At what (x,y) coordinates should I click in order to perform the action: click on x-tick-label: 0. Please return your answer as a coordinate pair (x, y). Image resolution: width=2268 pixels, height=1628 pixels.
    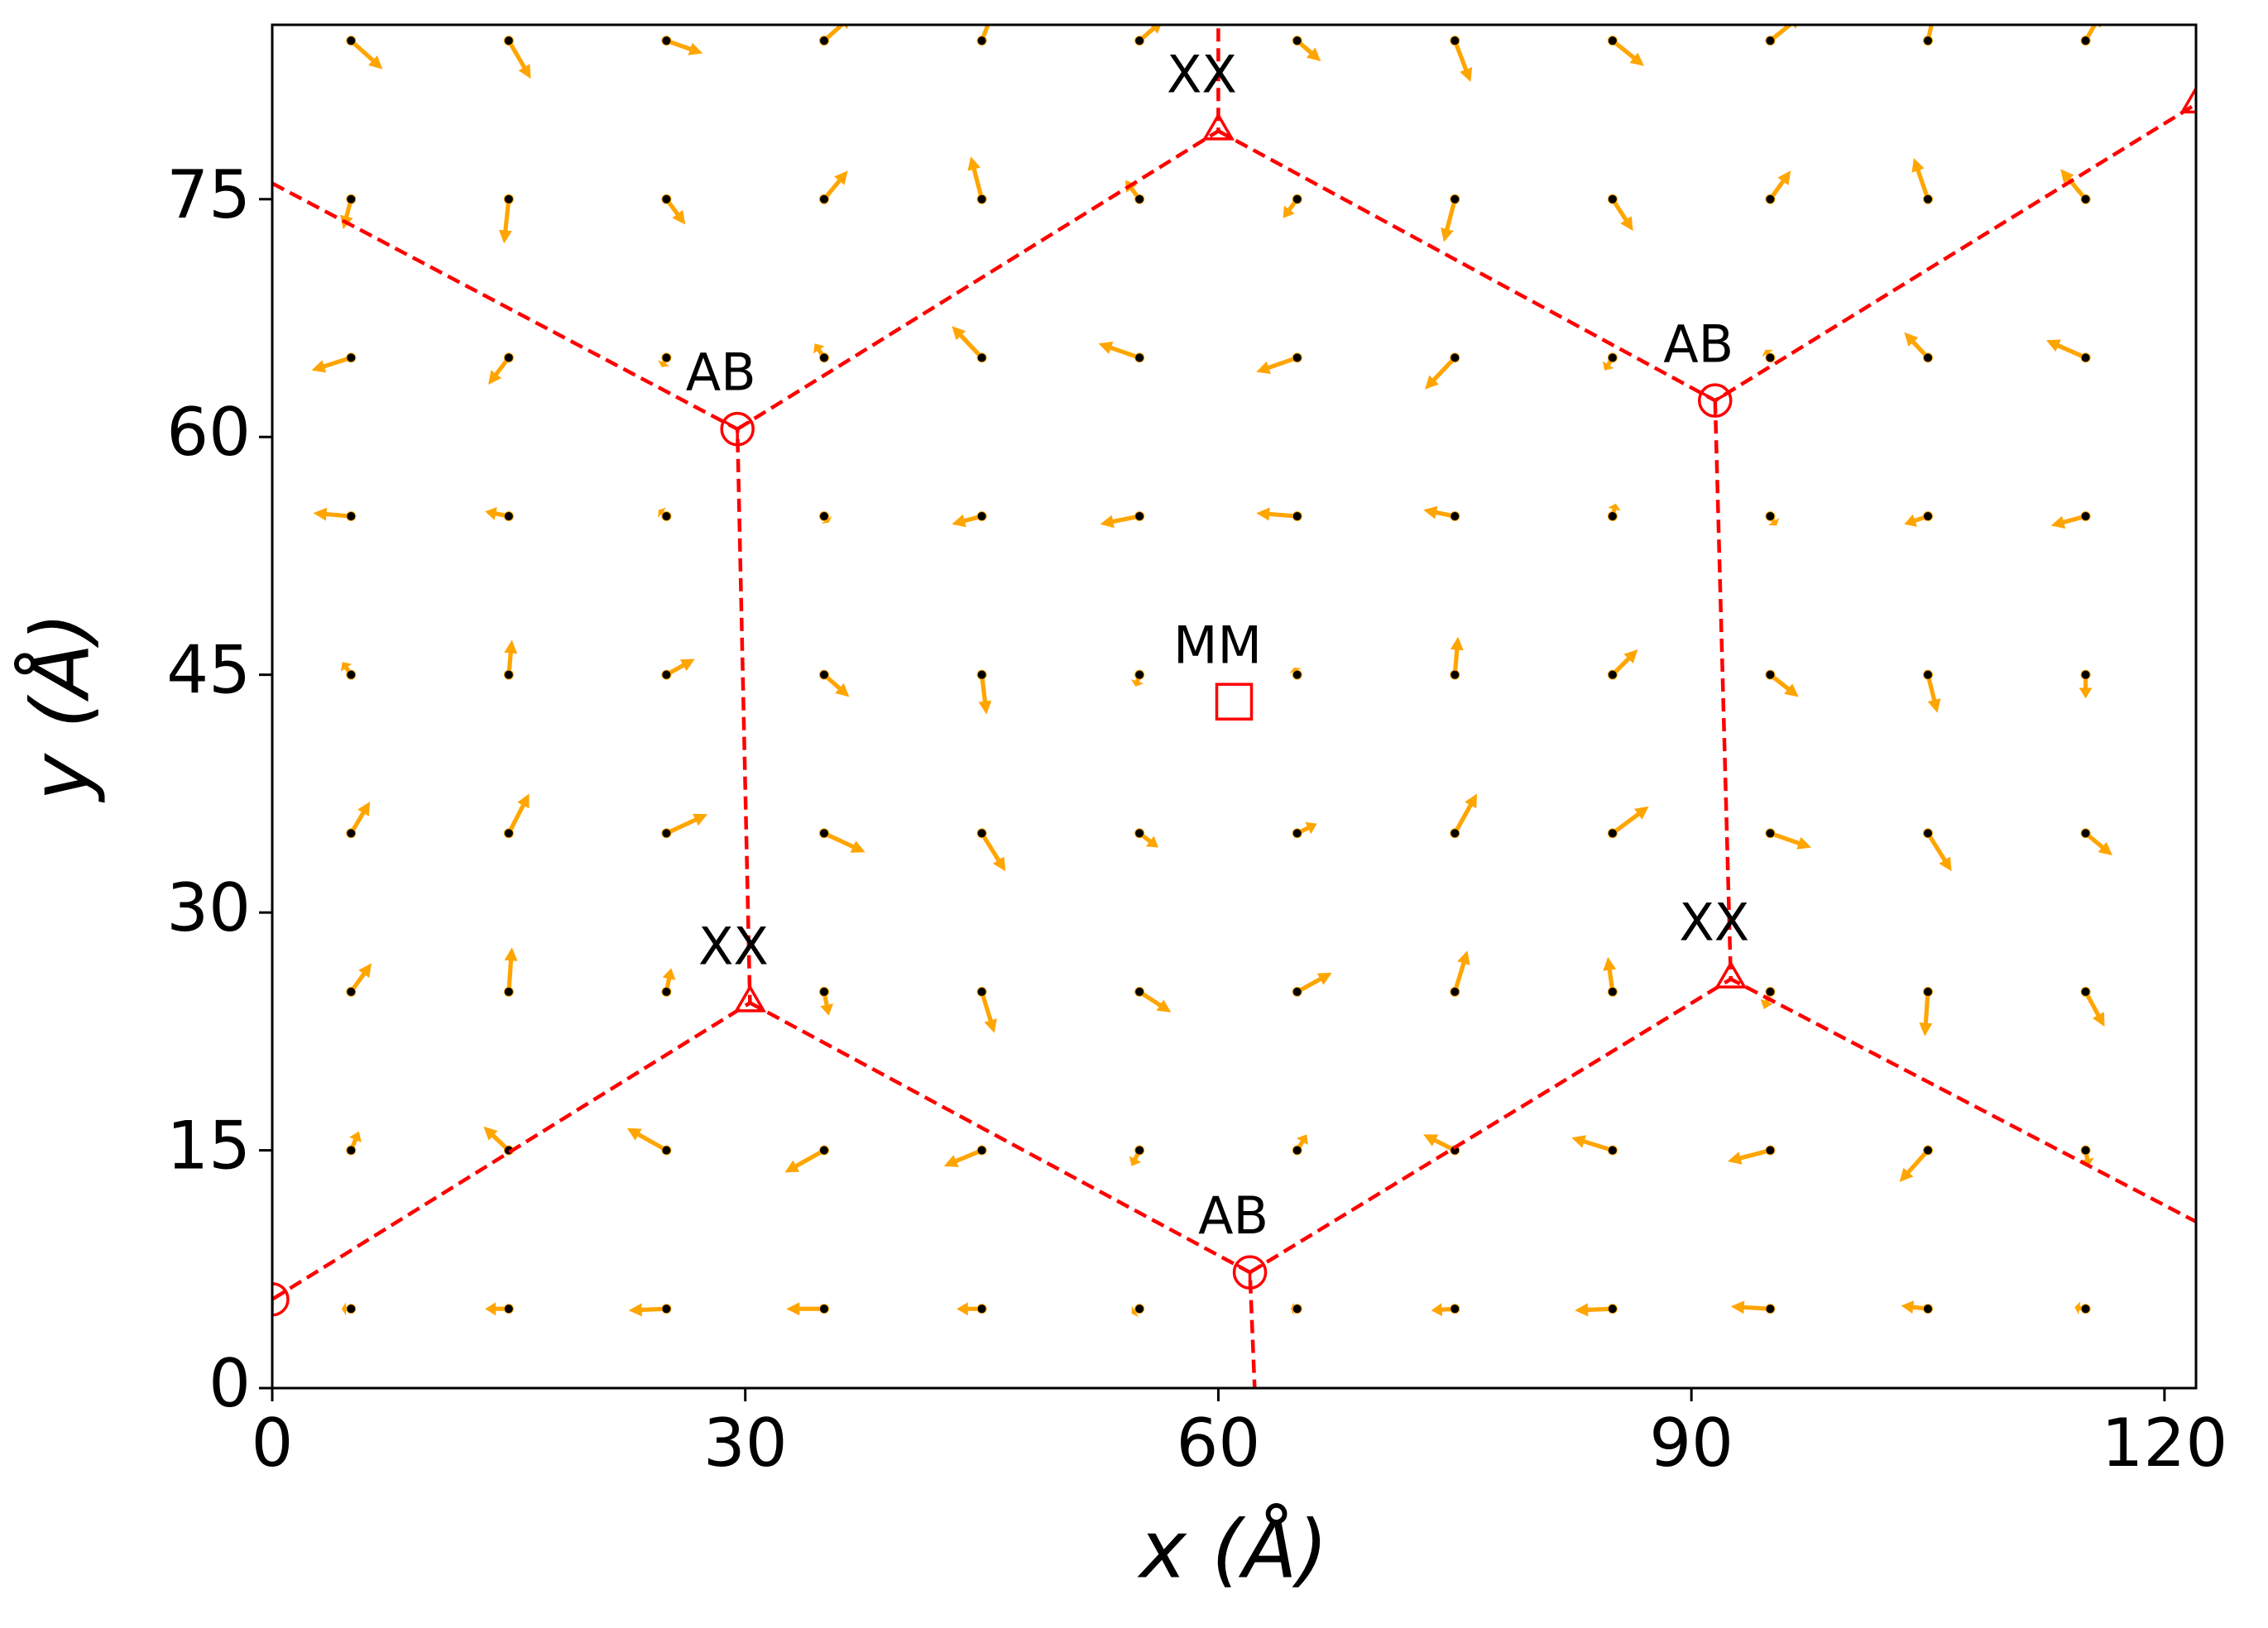
    Looking at the image, I should click on (273, 1444).